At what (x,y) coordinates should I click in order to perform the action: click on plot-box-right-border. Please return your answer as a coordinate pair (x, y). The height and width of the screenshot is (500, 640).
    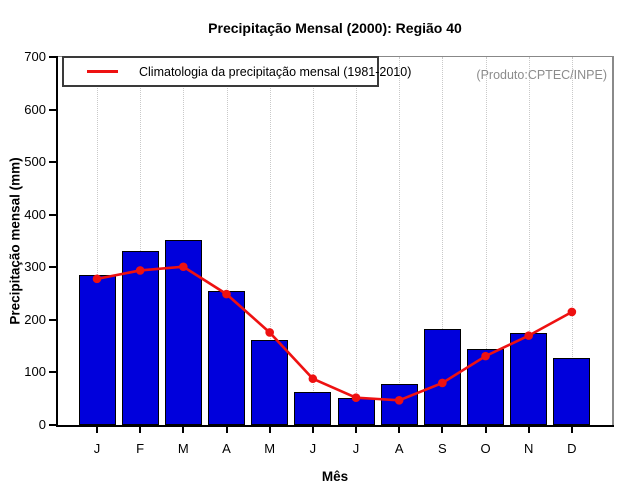
    Looking at the image, I should click on (613, 241).